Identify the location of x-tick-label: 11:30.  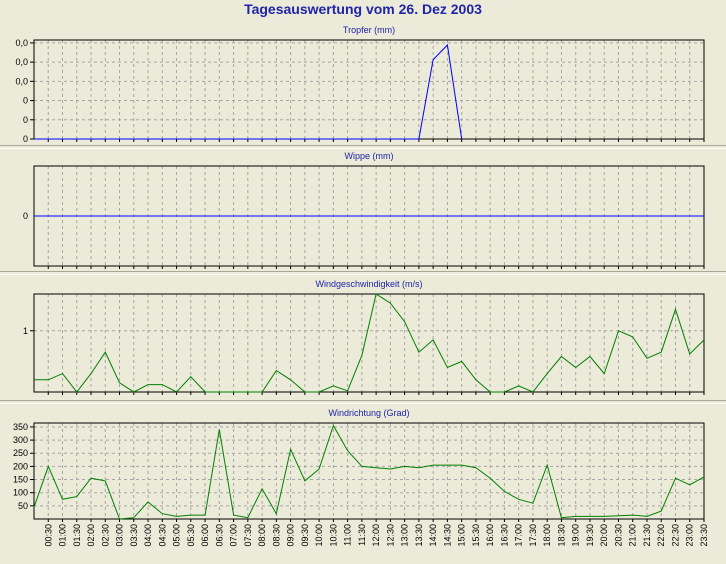
(362, 535).